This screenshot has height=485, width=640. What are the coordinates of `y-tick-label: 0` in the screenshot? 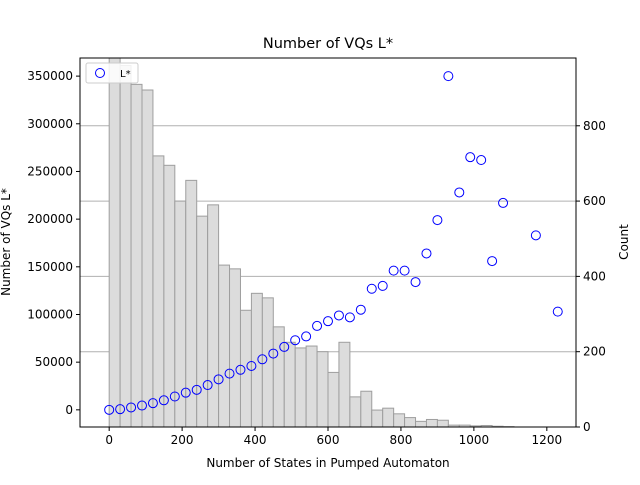 It's located at (69, 410).